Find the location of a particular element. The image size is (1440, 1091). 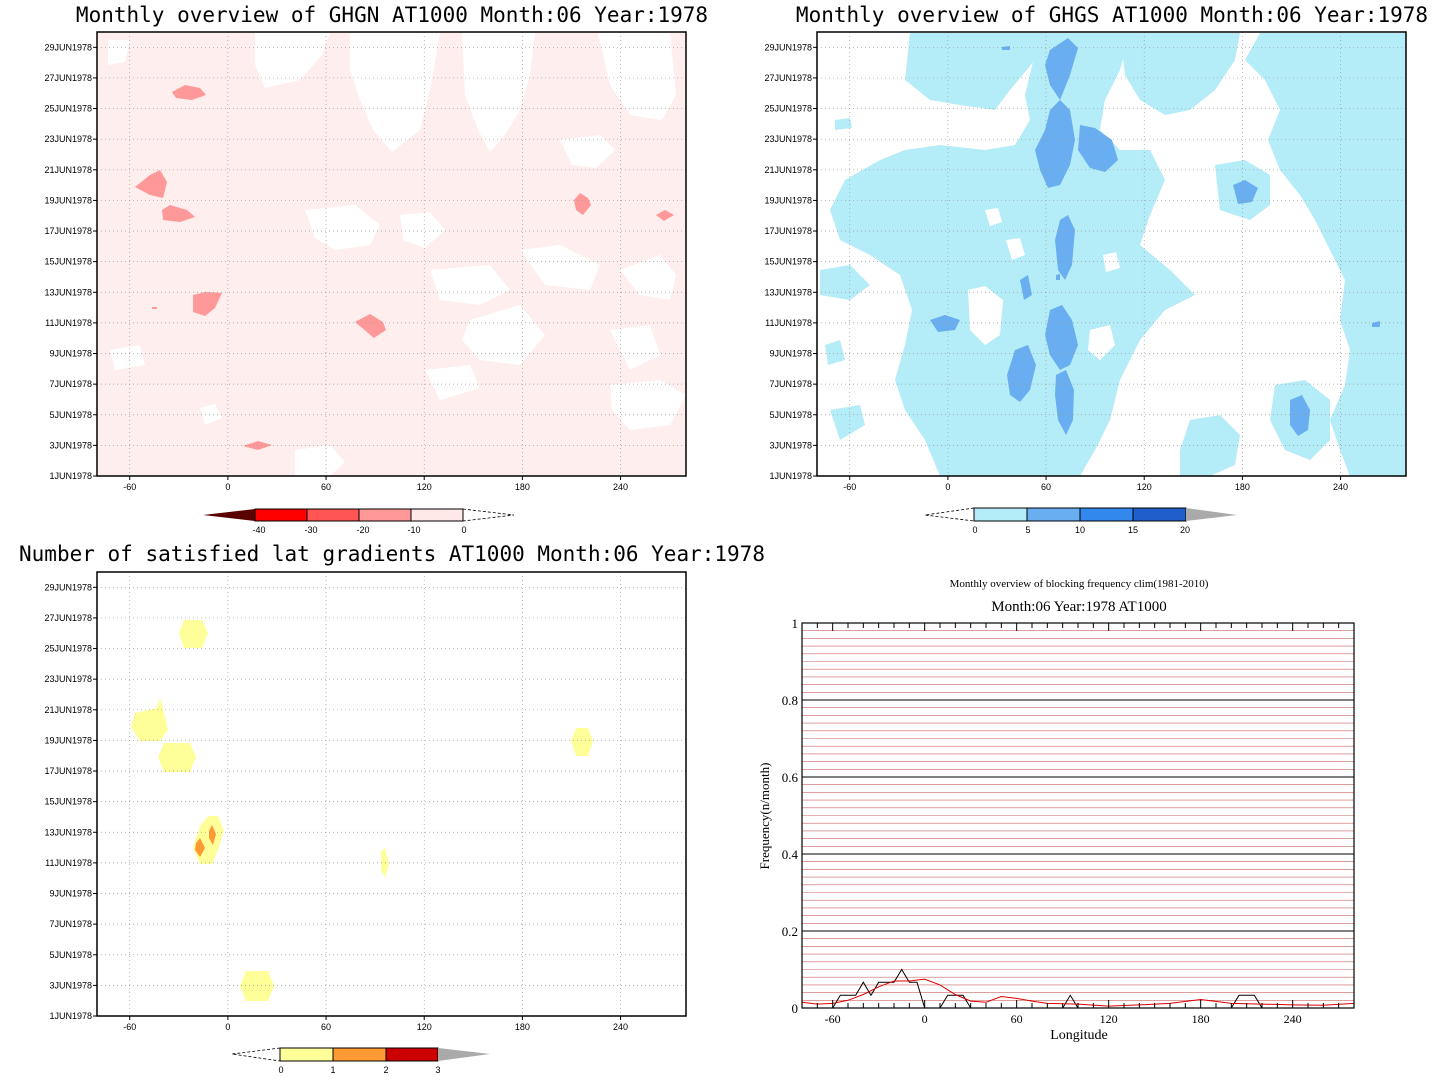

ghgs-colorbar-label: 0 is located at coordinates (974, 530).